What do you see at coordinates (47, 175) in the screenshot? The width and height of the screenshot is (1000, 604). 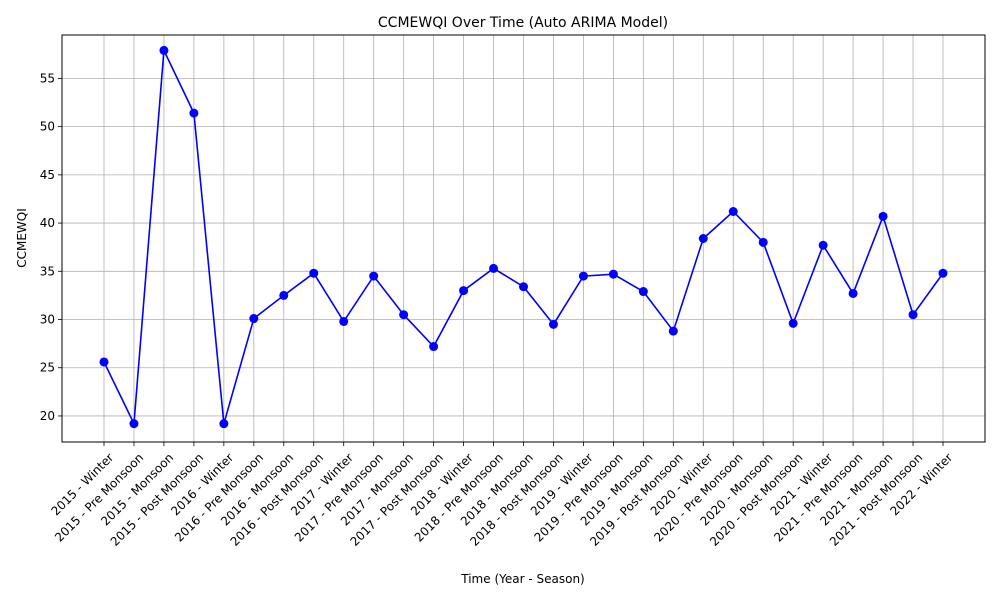 I see `y-tick-label: 45` at bounding box center [47, 175].